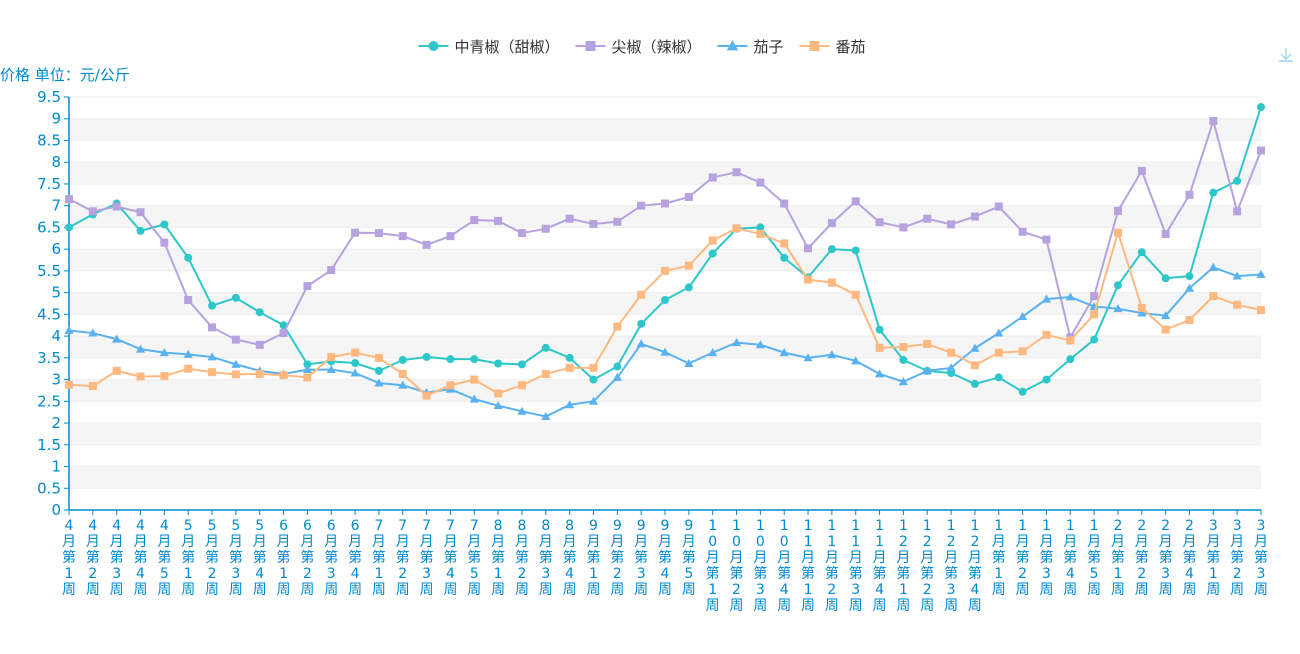 This screenshot has width=1300, height=654. Describe the element at coordinates (638, 47) in the screenshot. I see `legend-item: 尖椒（辣椒）` at that location.